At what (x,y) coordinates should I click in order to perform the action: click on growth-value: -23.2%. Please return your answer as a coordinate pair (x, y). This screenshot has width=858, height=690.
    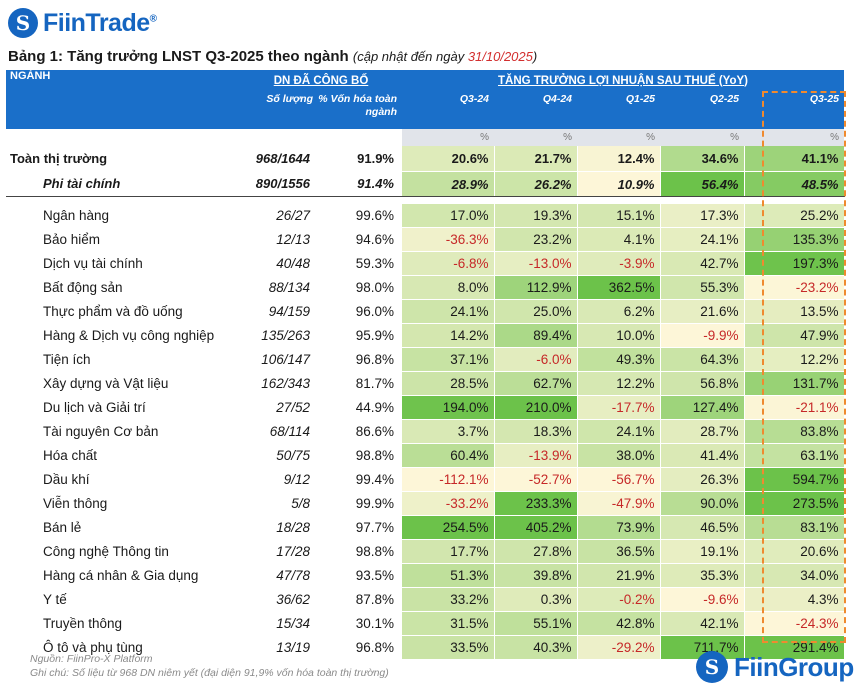
    Looking at the image, I should click on (794, 287).